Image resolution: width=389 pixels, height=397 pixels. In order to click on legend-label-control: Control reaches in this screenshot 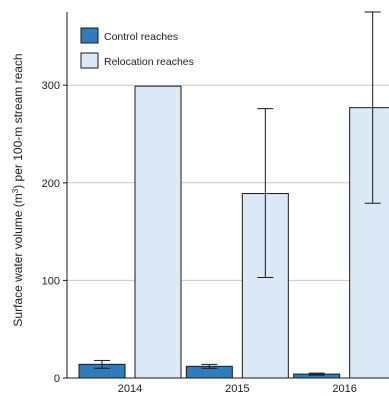, I will do `click(141, 37)`.